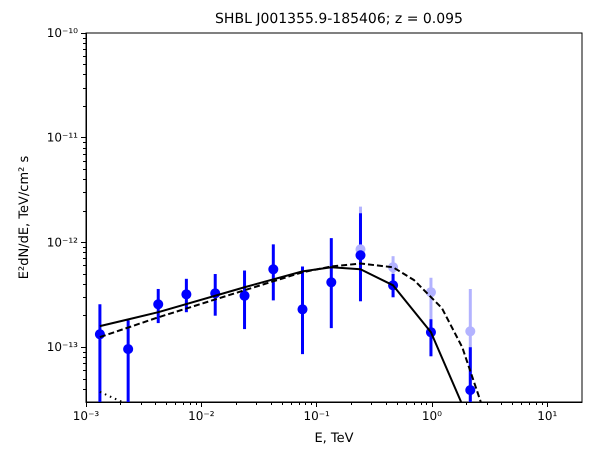  Describe the element at coordinates (334, 438) in the screenshot. I see `x-axis-title: E, TeV` at that location.